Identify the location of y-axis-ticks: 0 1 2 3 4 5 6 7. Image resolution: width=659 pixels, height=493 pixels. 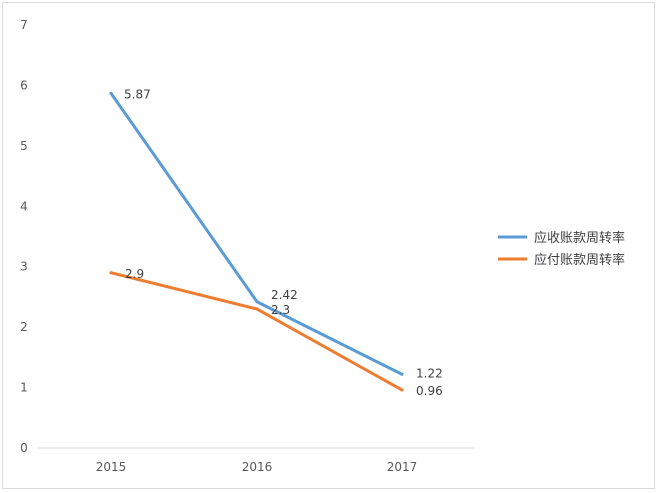
(24, 236).